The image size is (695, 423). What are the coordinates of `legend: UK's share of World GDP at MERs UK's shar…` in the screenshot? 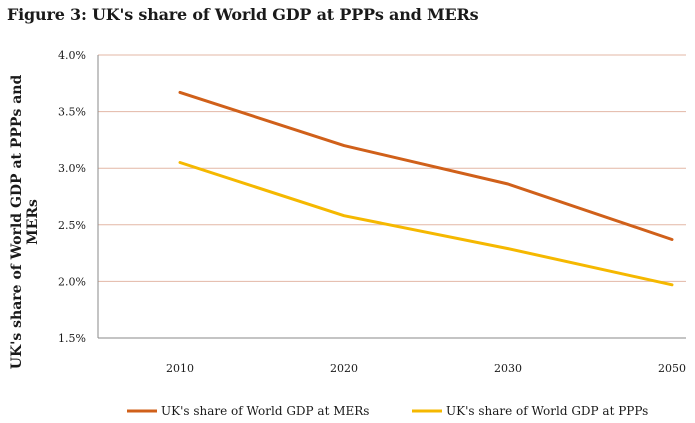 It's located at (387, 411).